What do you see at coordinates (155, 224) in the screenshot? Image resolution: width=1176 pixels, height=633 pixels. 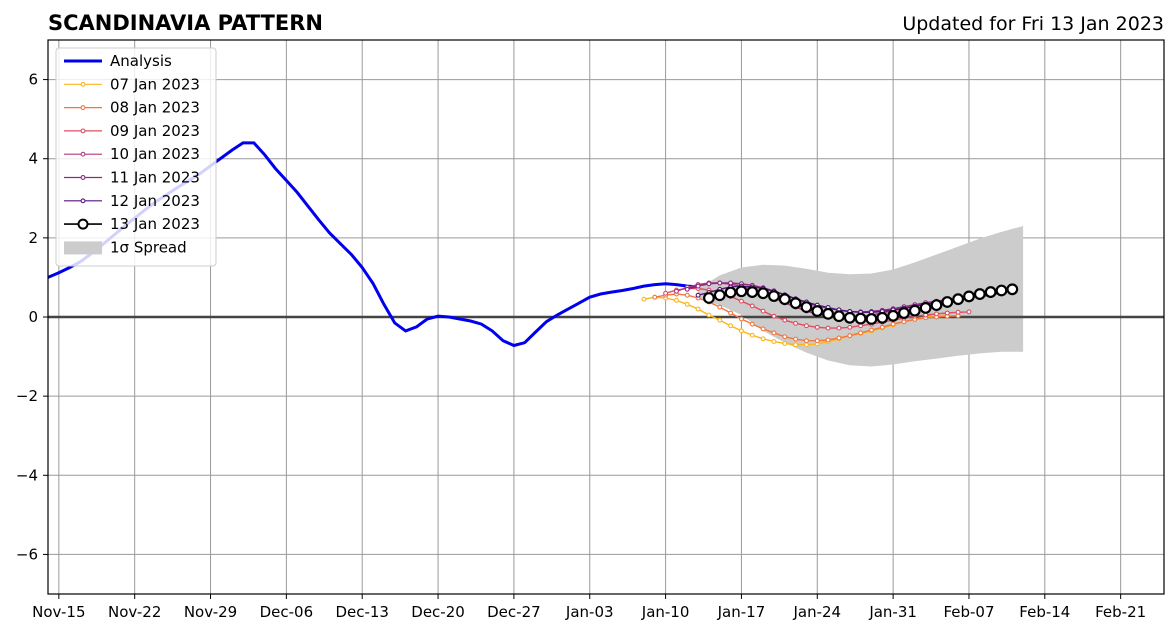 I see `legend-label: 13 Jan 2023` at bounding box center [155, 224].